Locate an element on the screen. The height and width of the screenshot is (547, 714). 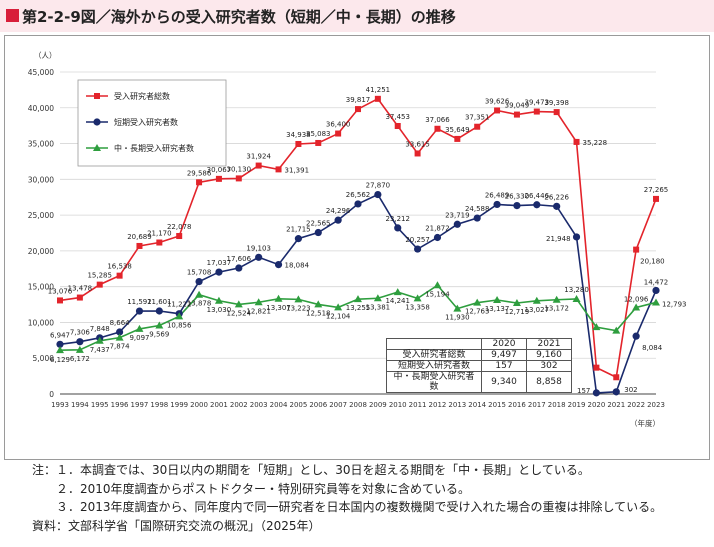
data-label: 7,874 is located at coordinates (120, 347).